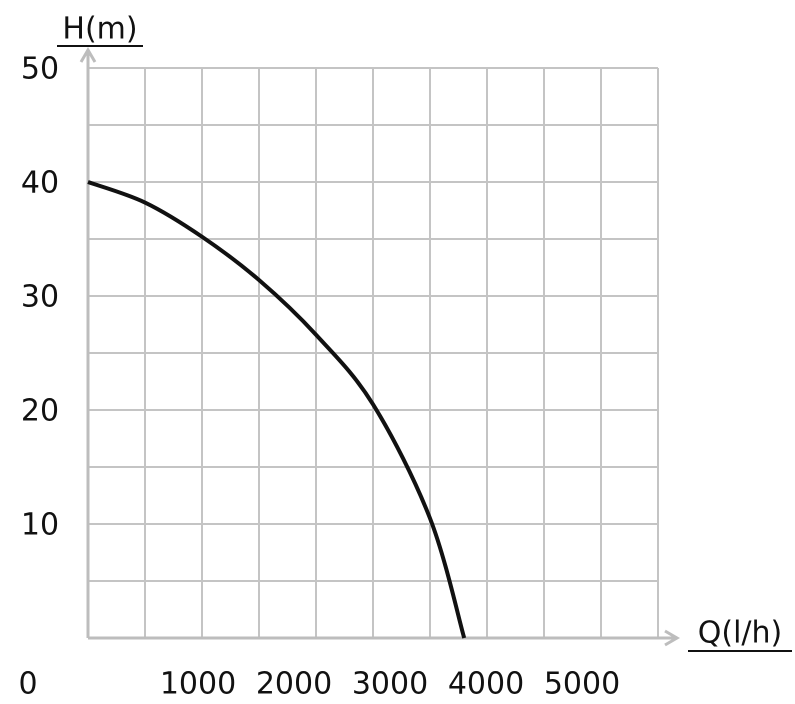  I want to click on x-axis-arrow, so click(672, 638).